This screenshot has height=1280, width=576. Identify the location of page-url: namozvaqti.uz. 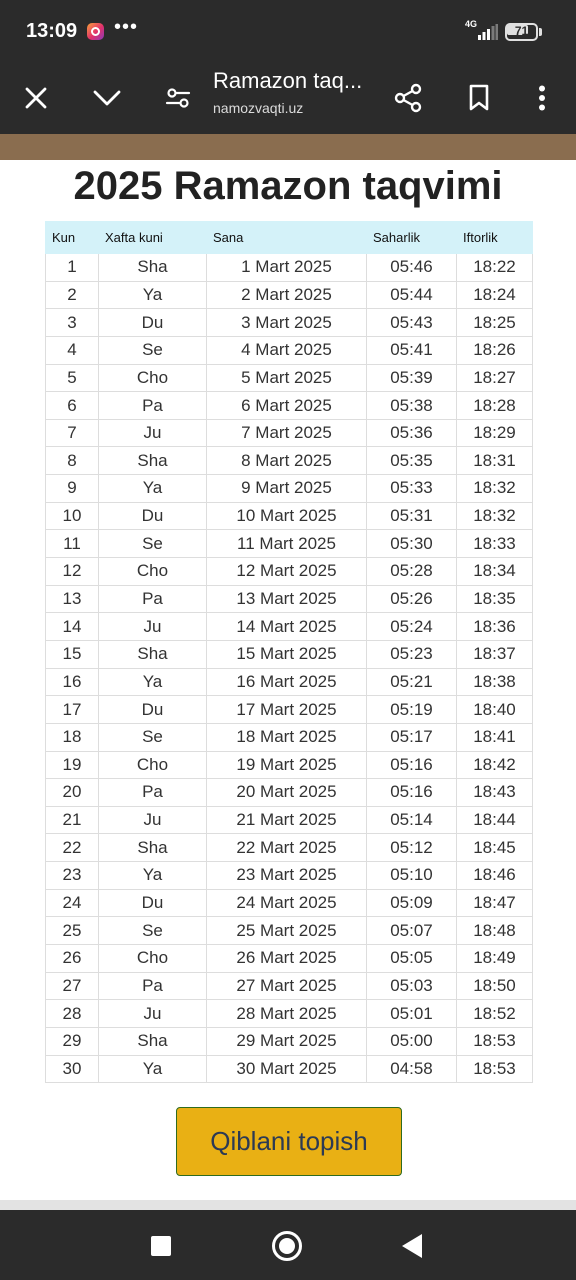
(258, 108).